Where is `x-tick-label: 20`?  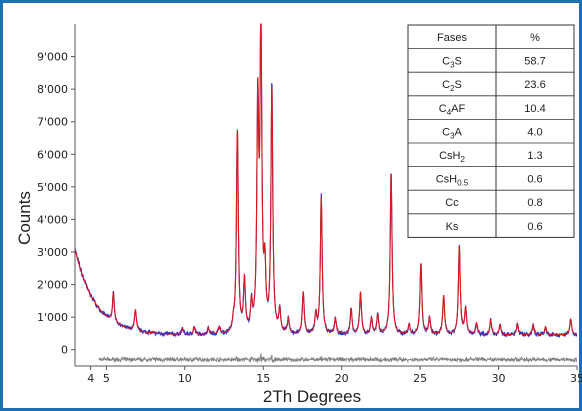 x-tick-label: 20 is located at coordinates (342, 378).